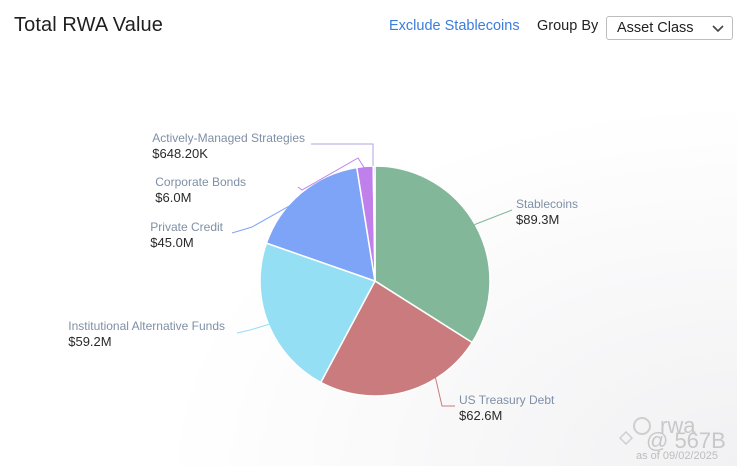  Describe the element at coordinates (374, 223) in the screenshot. I see `pie-slice-actively-managed-strategies` at that location.